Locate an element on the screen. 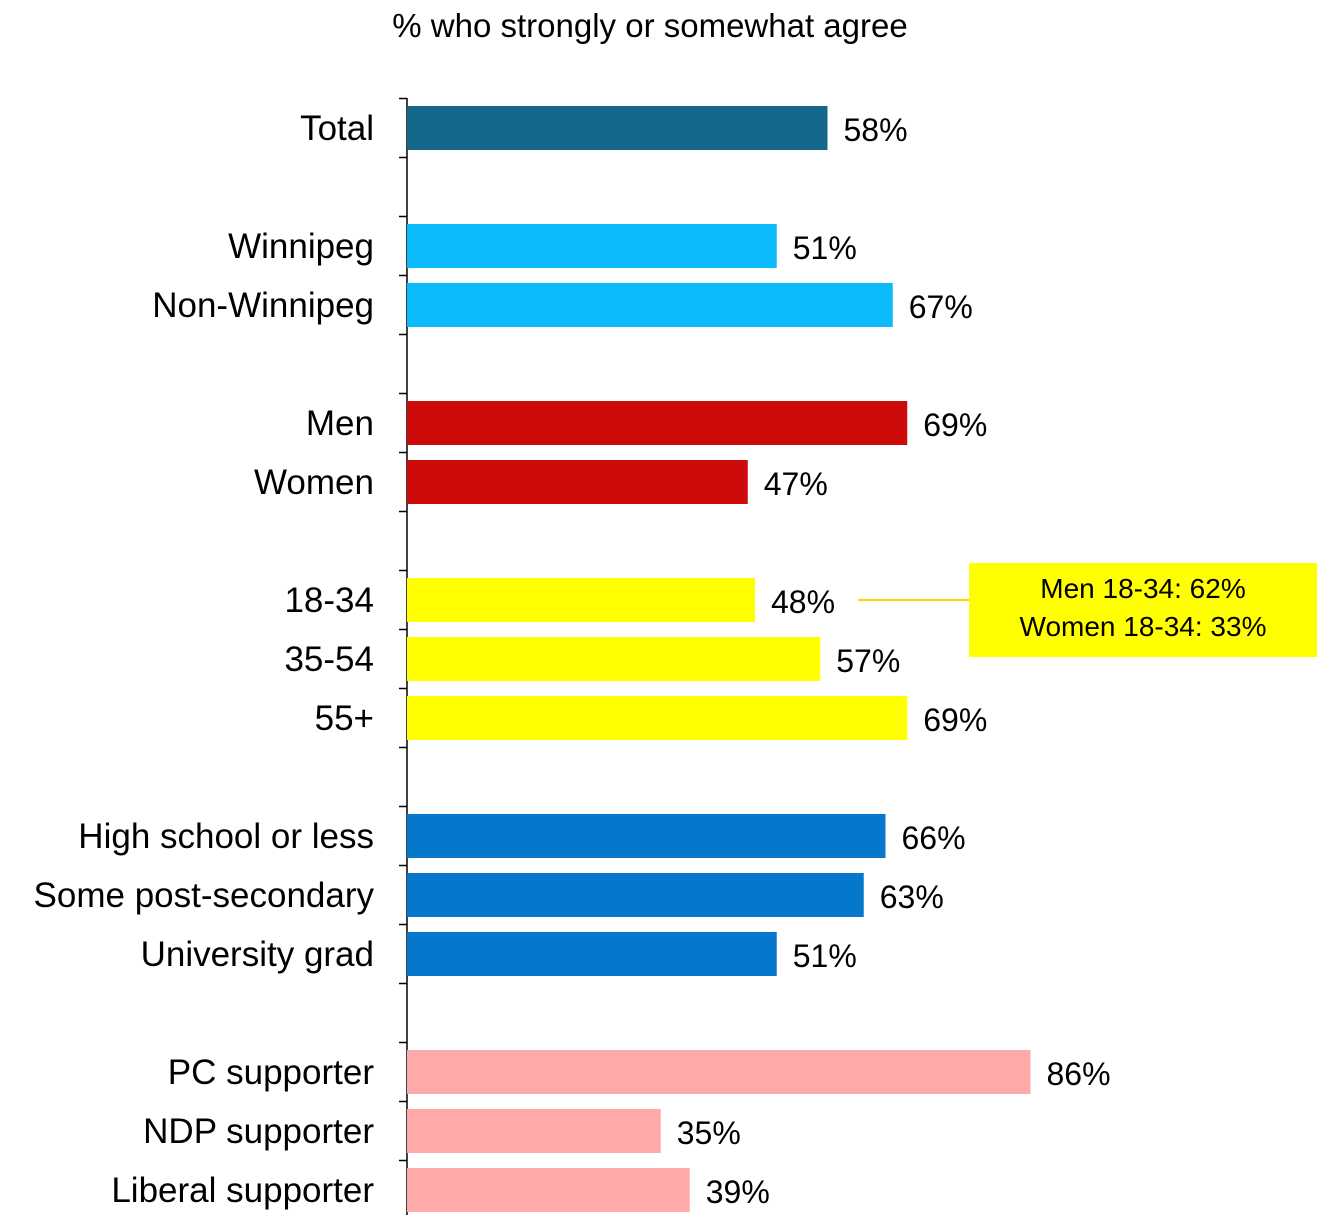 The image size is (1317, 1220). bar-55- is located at coordinates (657, 718).